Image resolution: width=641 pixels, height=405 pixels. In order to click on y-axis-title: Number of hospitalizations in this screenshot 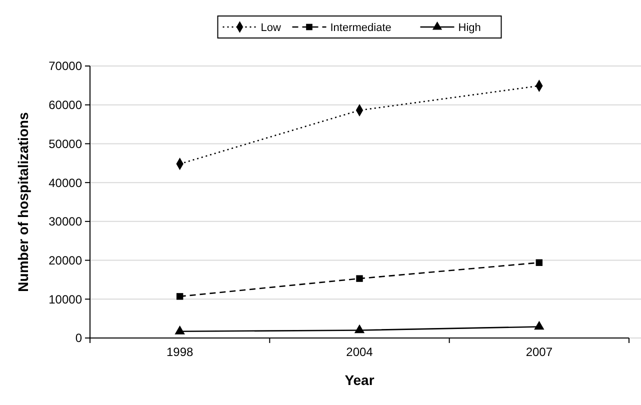, I will do `click(23, 202)`.